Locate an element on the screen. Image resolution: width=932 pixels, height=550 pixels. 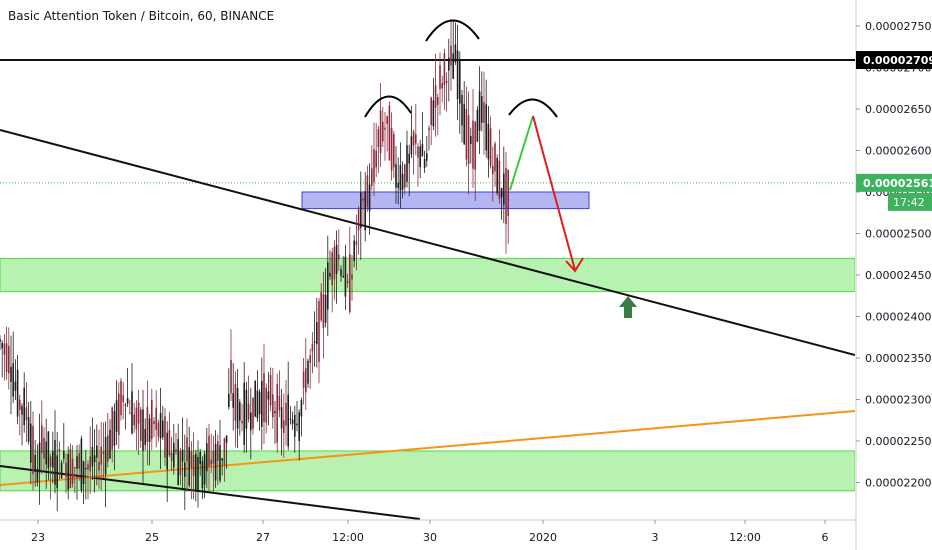
projection-arrowhead is located at coordinates (574, 265).